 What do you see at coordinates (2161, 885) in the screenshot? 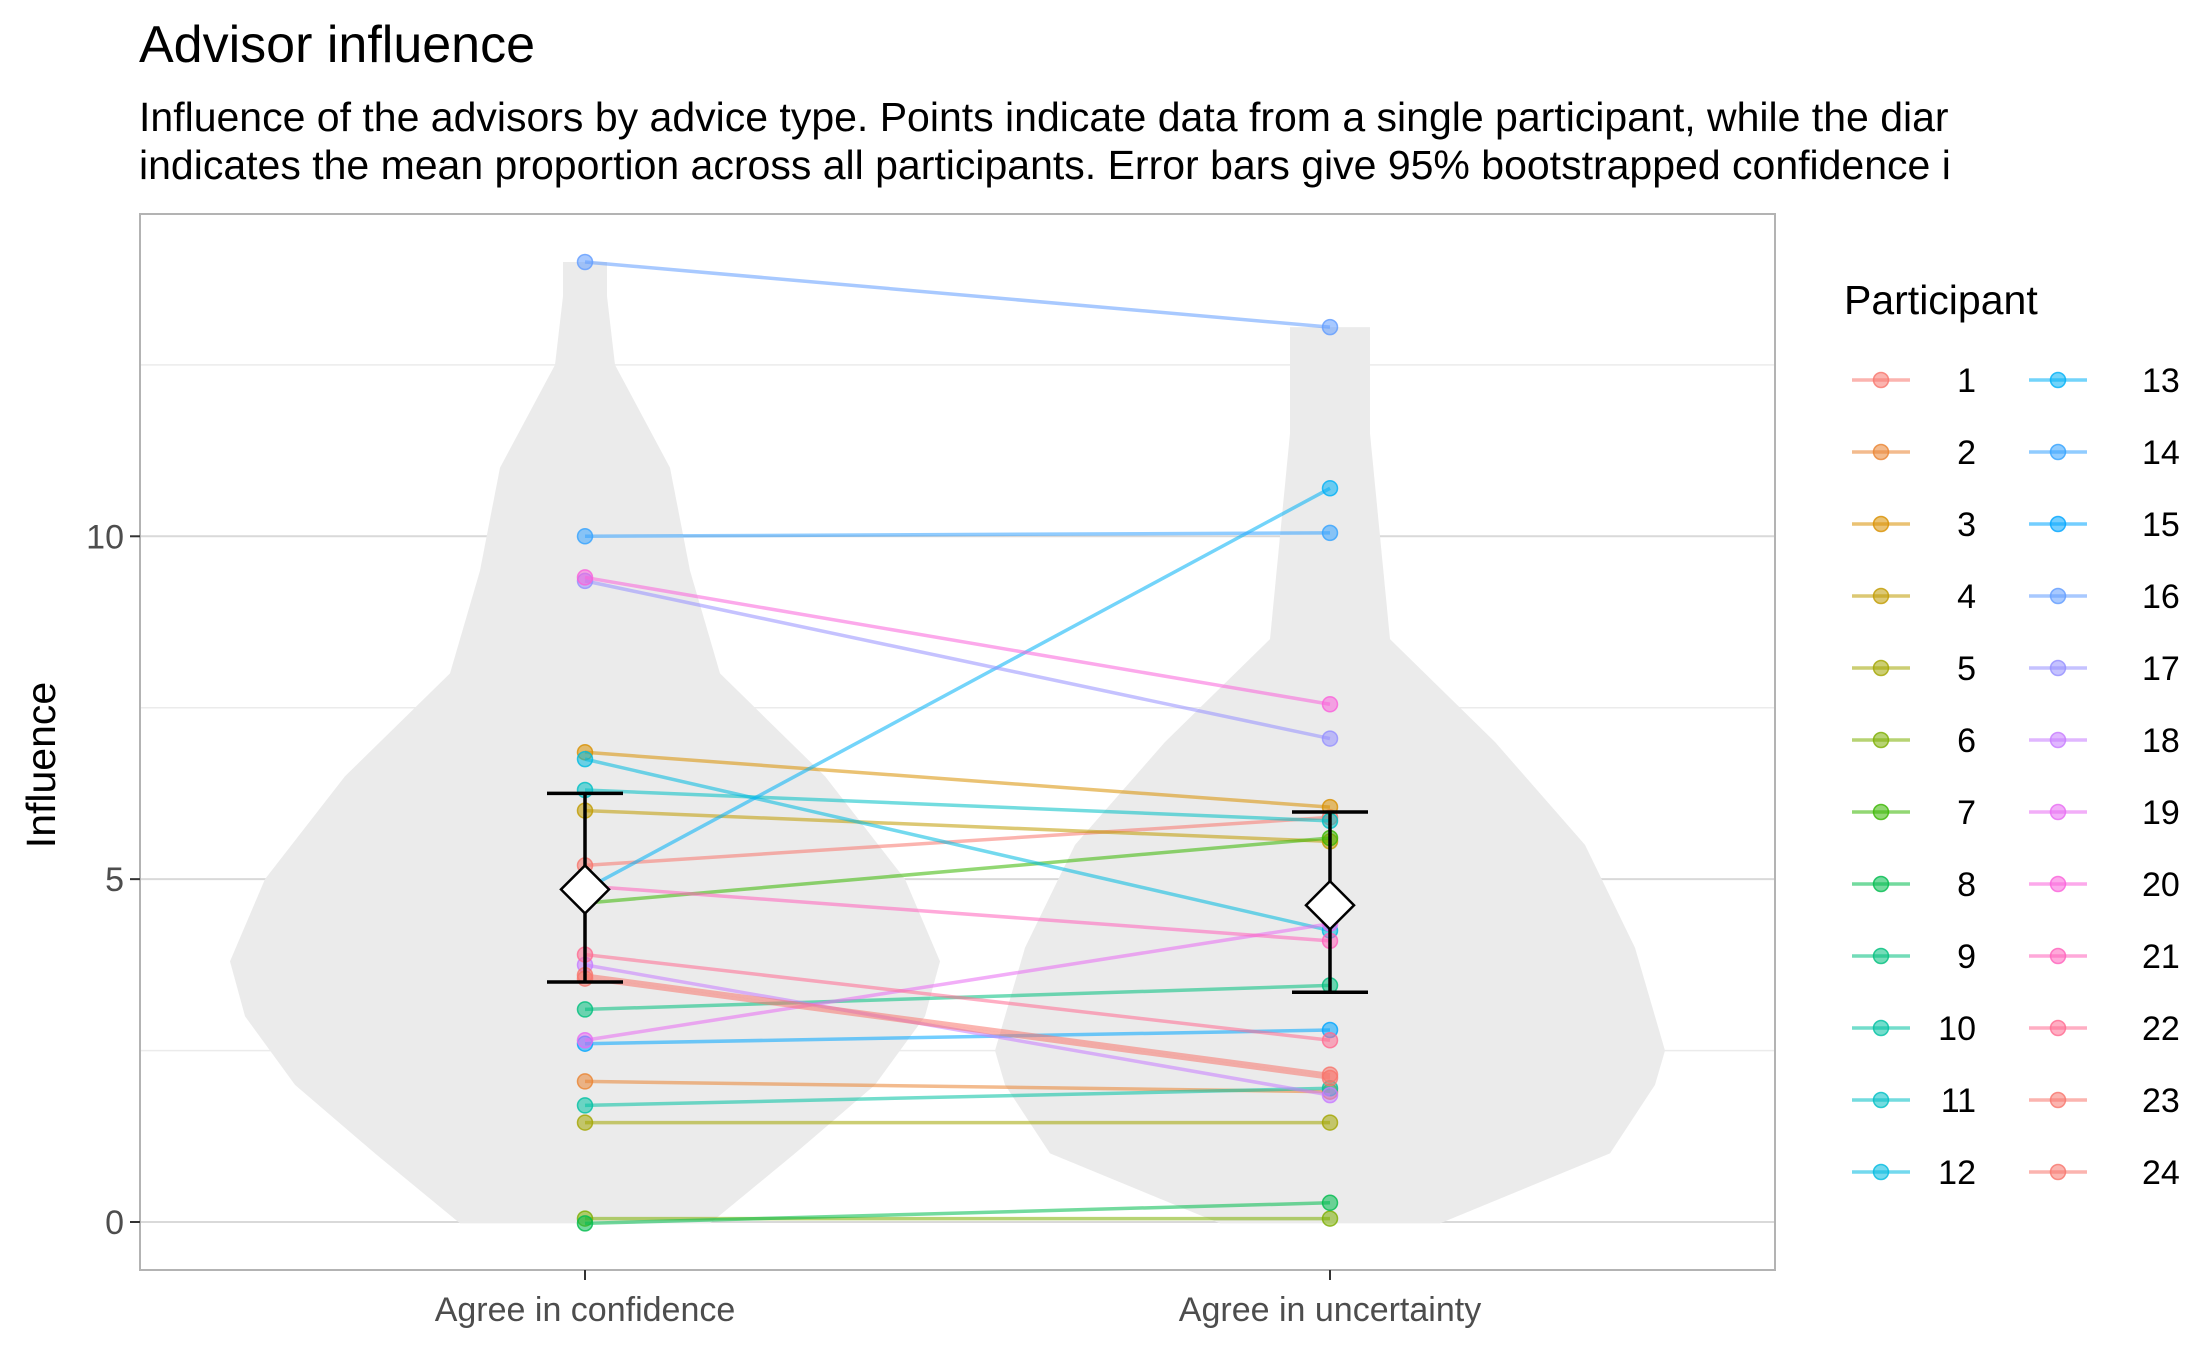
I see `legend-label-20: 20` at bounding box center [2161, 885].